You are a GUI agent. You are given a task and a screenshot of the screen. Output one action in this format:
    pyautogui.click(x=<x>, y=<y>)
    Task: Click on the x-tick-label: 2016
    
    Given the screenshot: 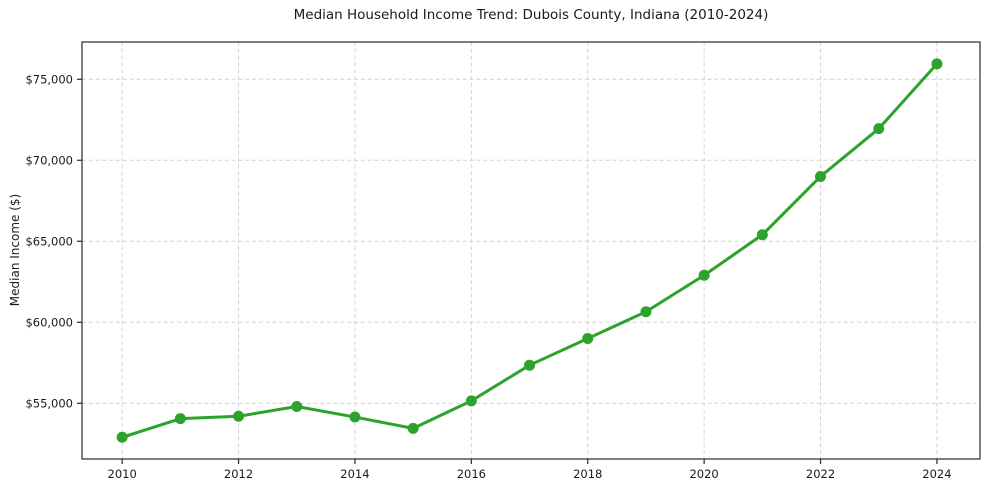 What is the action you would take?
    pyautogui.click(x=471, y=474)
    